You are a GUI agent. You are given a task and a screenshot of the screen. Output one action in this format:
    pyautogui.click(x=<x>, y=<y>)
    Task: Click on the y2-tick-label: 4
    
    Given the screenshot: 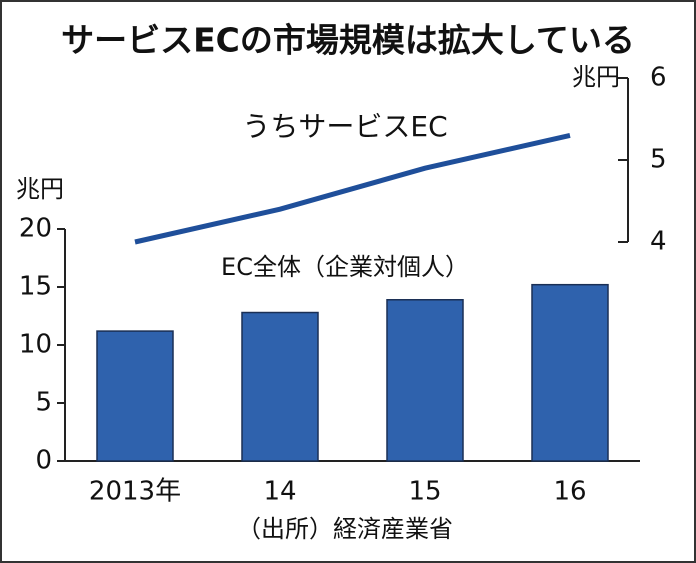 What is the action you would take?
    pyautogui.click(x=658, y=242)
    